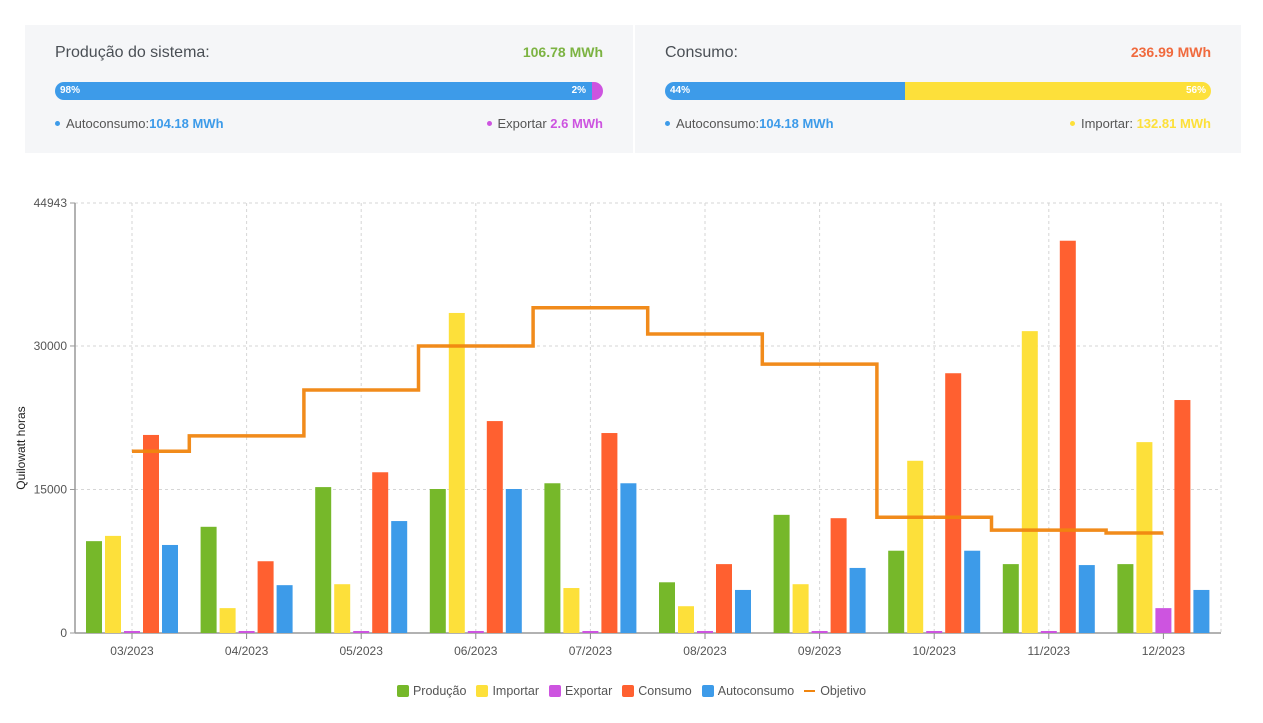 Image resolution: width=1263 pixels, height=723 pixels. I want to click on y-axis-label: Quilowatt horas, so click(21, 447).